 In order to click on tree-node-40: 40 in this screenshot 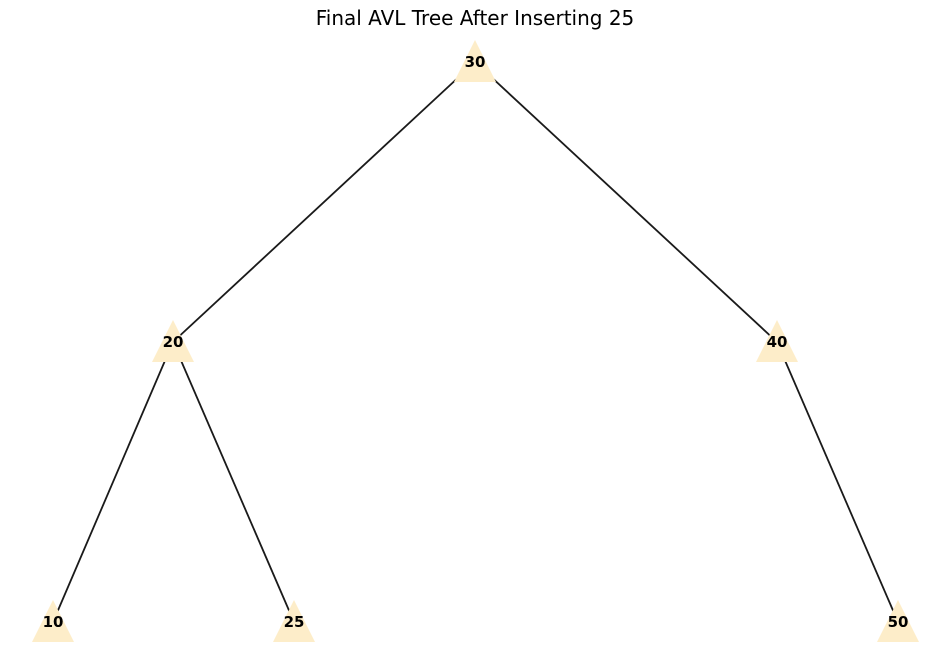, I will do `click(777, 341)`.